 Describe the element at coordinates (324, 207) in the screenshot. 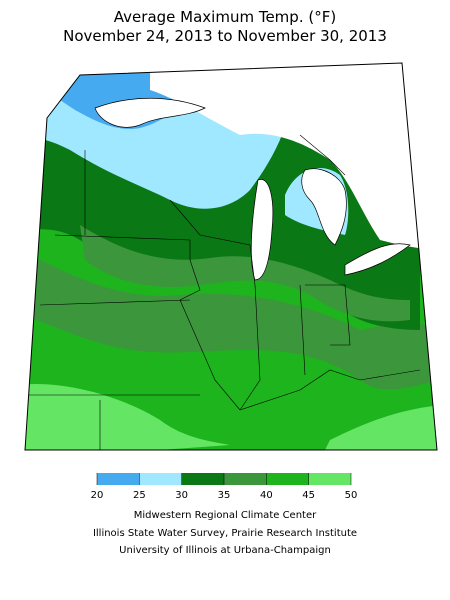

I see `lake-huron` at that location.